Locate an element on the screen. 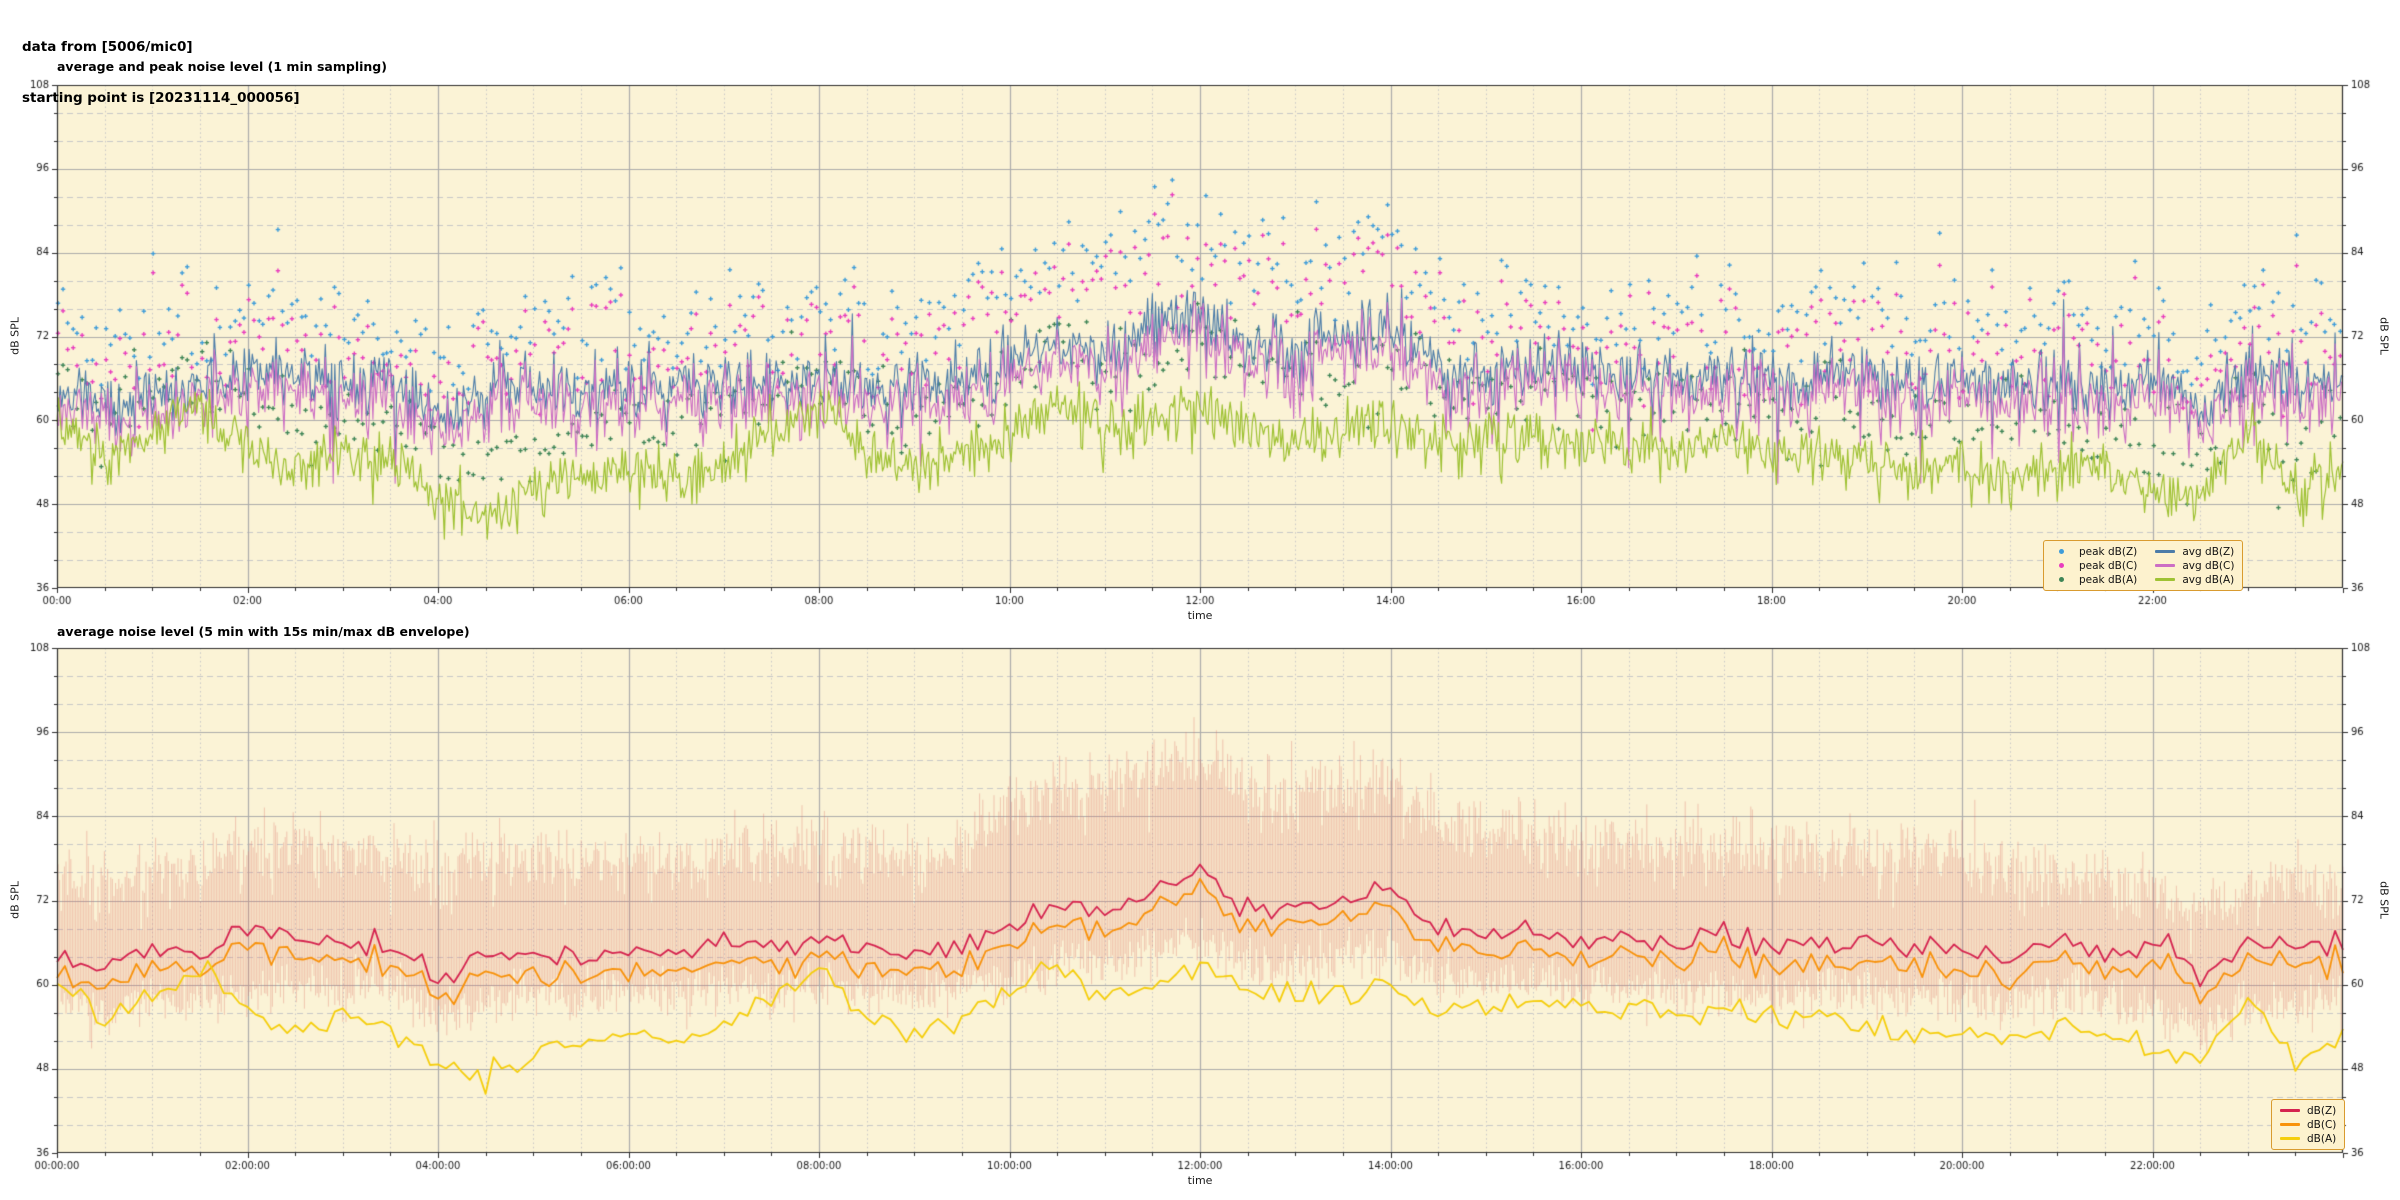  peak-dba-marker-icon is located at coordinates (2061, 579).